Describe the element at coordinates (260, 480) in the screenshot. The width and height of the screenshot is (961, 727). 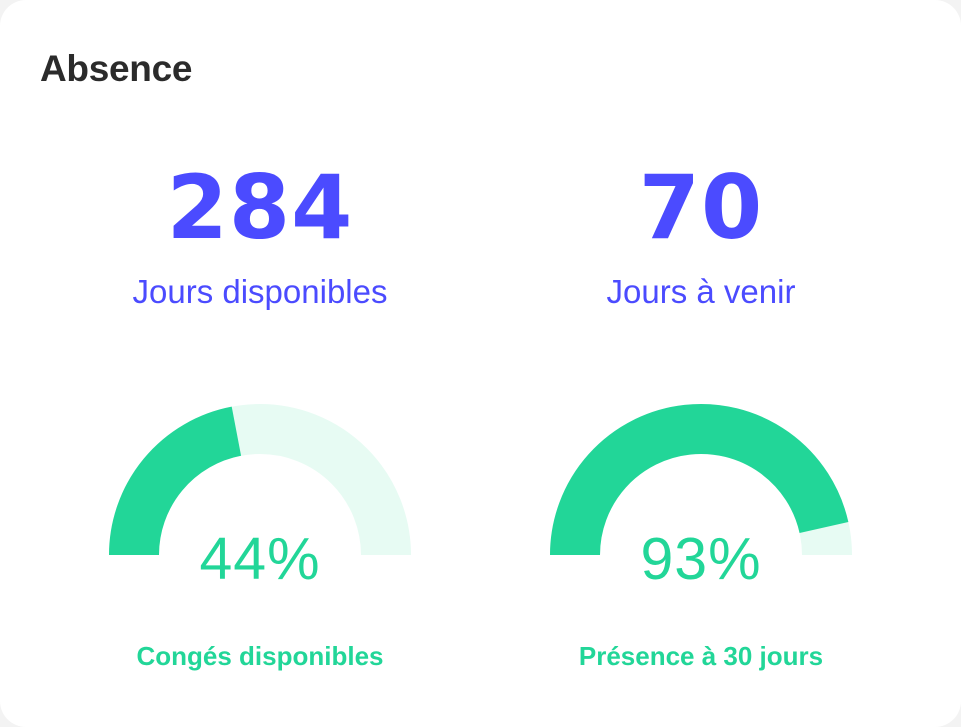
I see `leave-gauge-chart` at that location.